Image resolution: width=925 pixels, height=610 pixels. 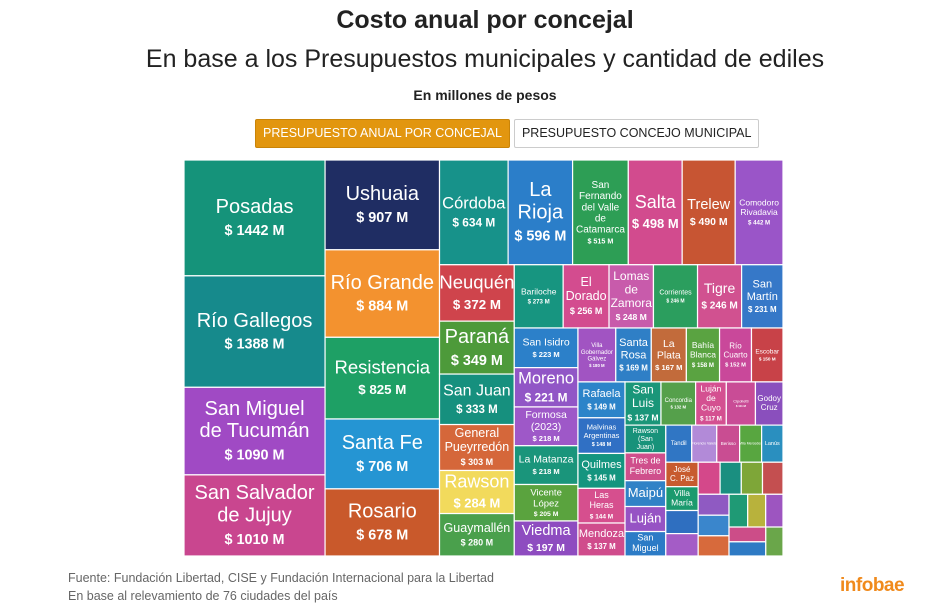 What do you see at coordinates (762, 309) in the screenshot?
I see `tile-value-label: $ 231 M` at bounding box center [762, 309].